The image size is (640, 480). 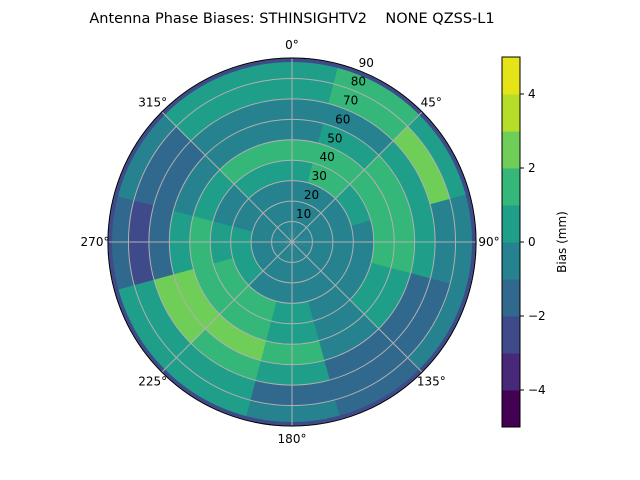 What do you see at coordinates (152, 103) in the screenshot?
I see `angular-tick-label: 315°` at bounding box center [152, 103].